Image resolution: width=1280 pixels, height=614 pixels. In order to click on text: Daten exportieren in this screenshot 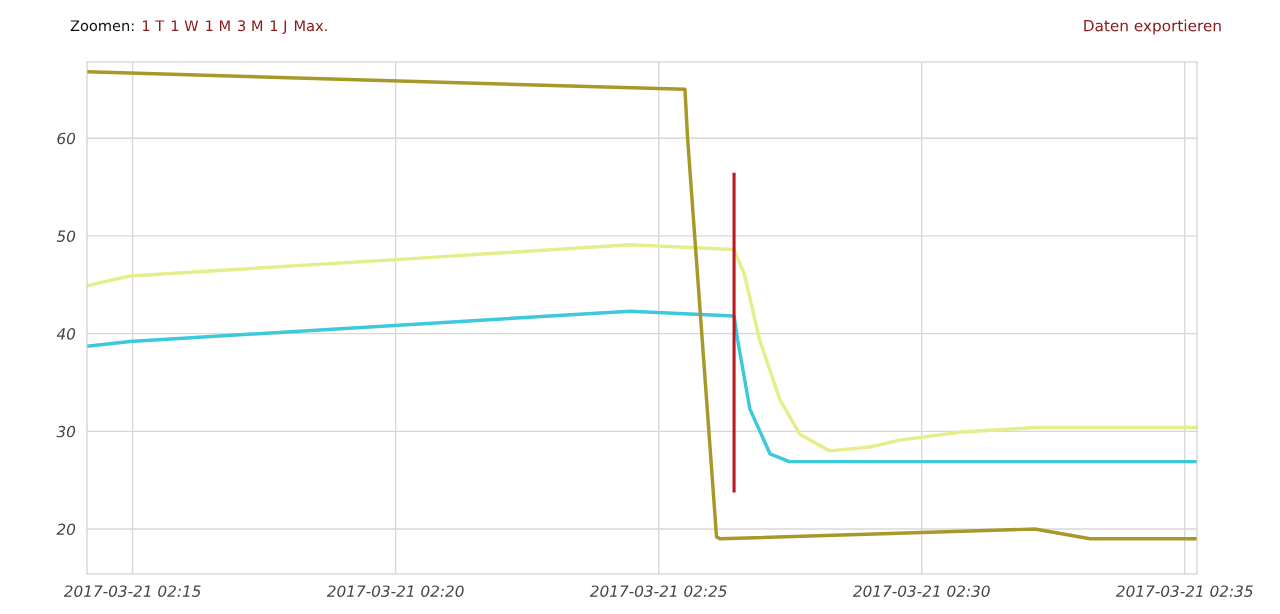, I will do `click(1152, 27)`.